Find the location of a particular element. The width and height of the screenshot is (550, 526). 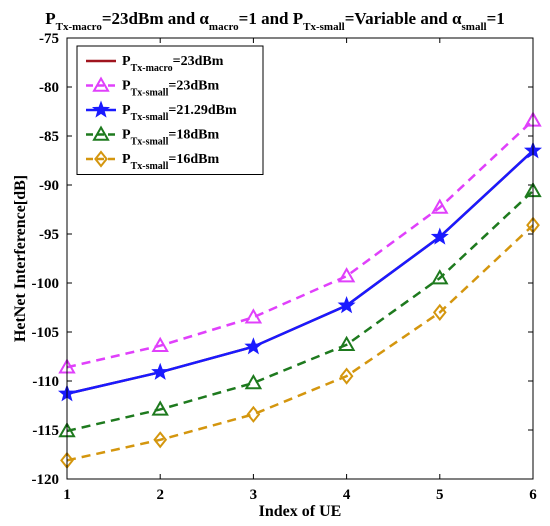

legend-item: PTx-small=21.29dBm is located at coordinates (161, 111).